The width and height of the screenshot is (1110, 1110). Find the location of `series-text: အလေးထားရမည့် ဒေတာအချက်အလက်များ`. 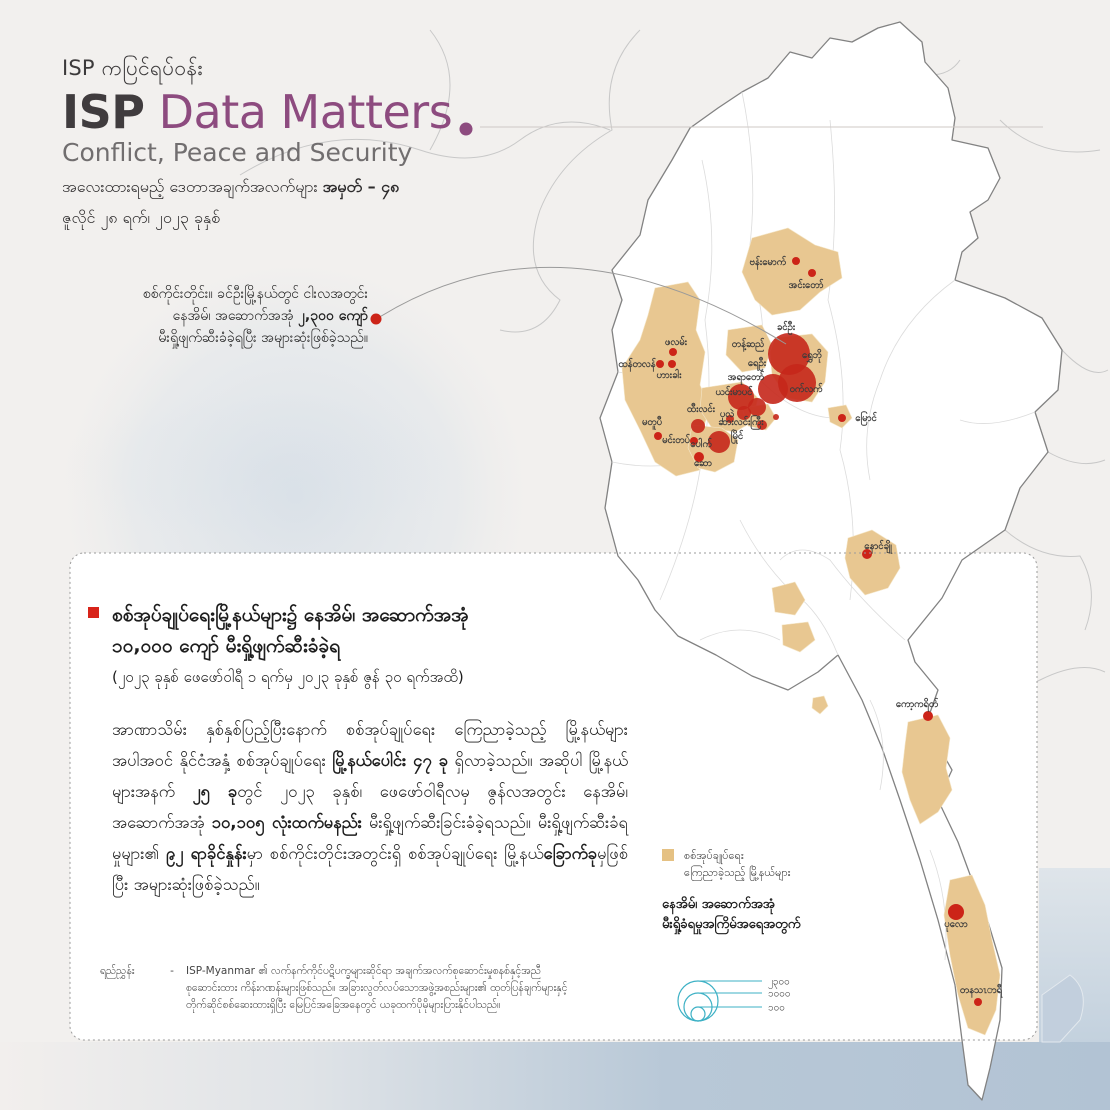

series-text: အလေးထားရမည့် ဒေတာအချက်အလက်များ is located at coordinates (192, 186).